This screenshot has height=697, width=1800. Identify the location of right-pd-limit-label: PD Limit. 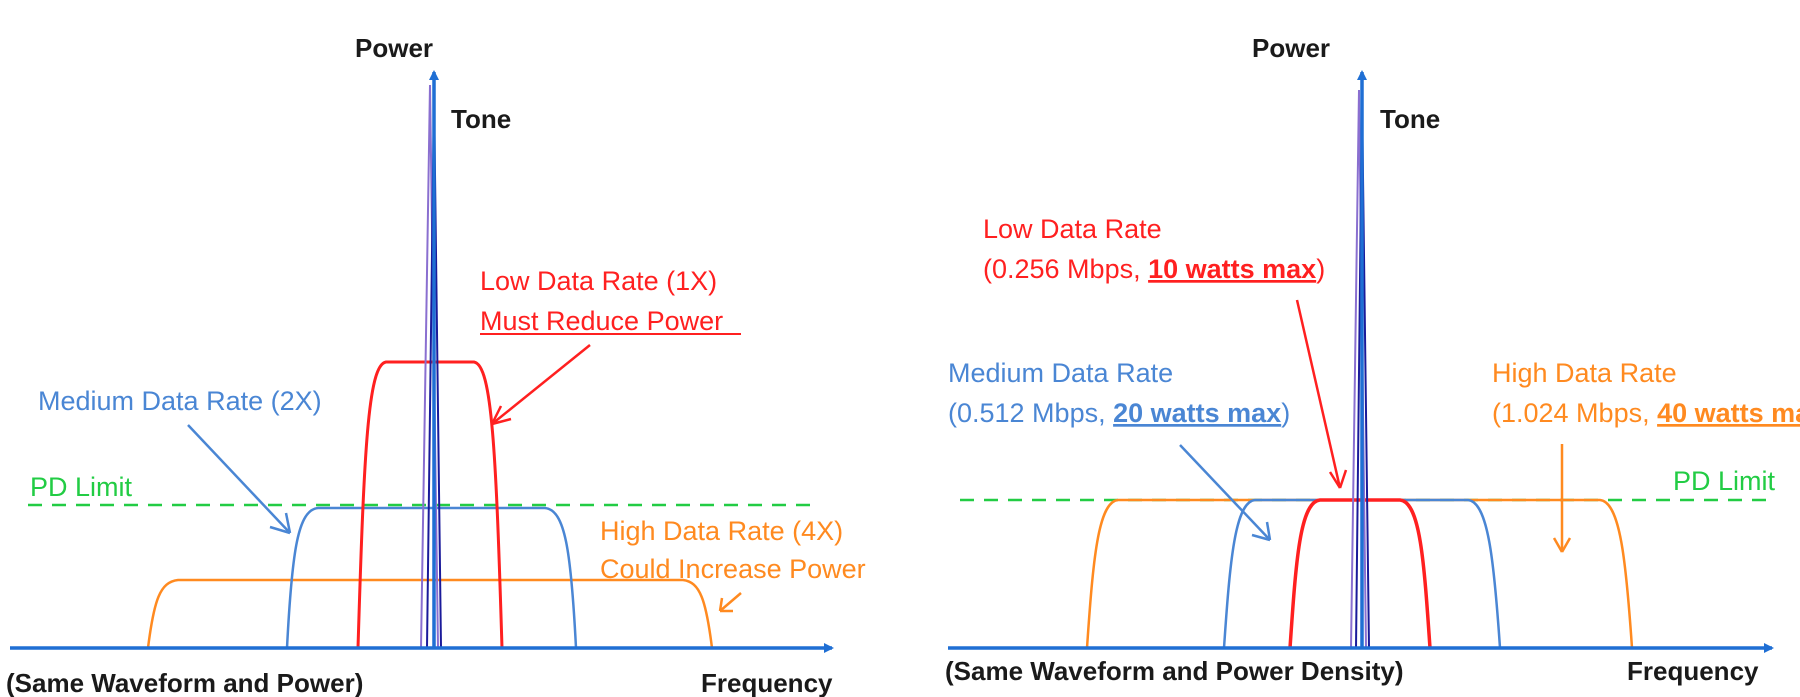
(1724, 481).